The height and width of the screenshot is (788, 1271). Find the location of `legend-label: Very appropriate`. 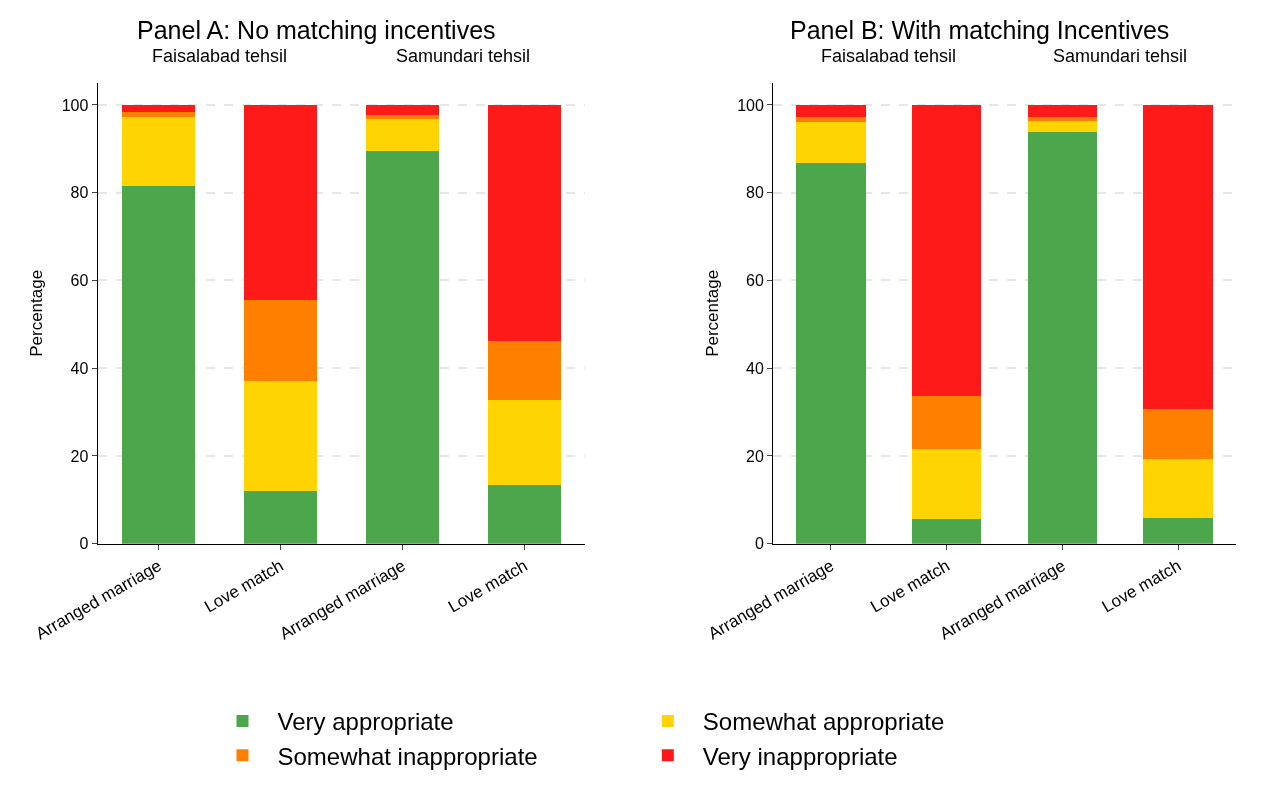

legend-label: Very appropriate is located at coordinates (365, 722).